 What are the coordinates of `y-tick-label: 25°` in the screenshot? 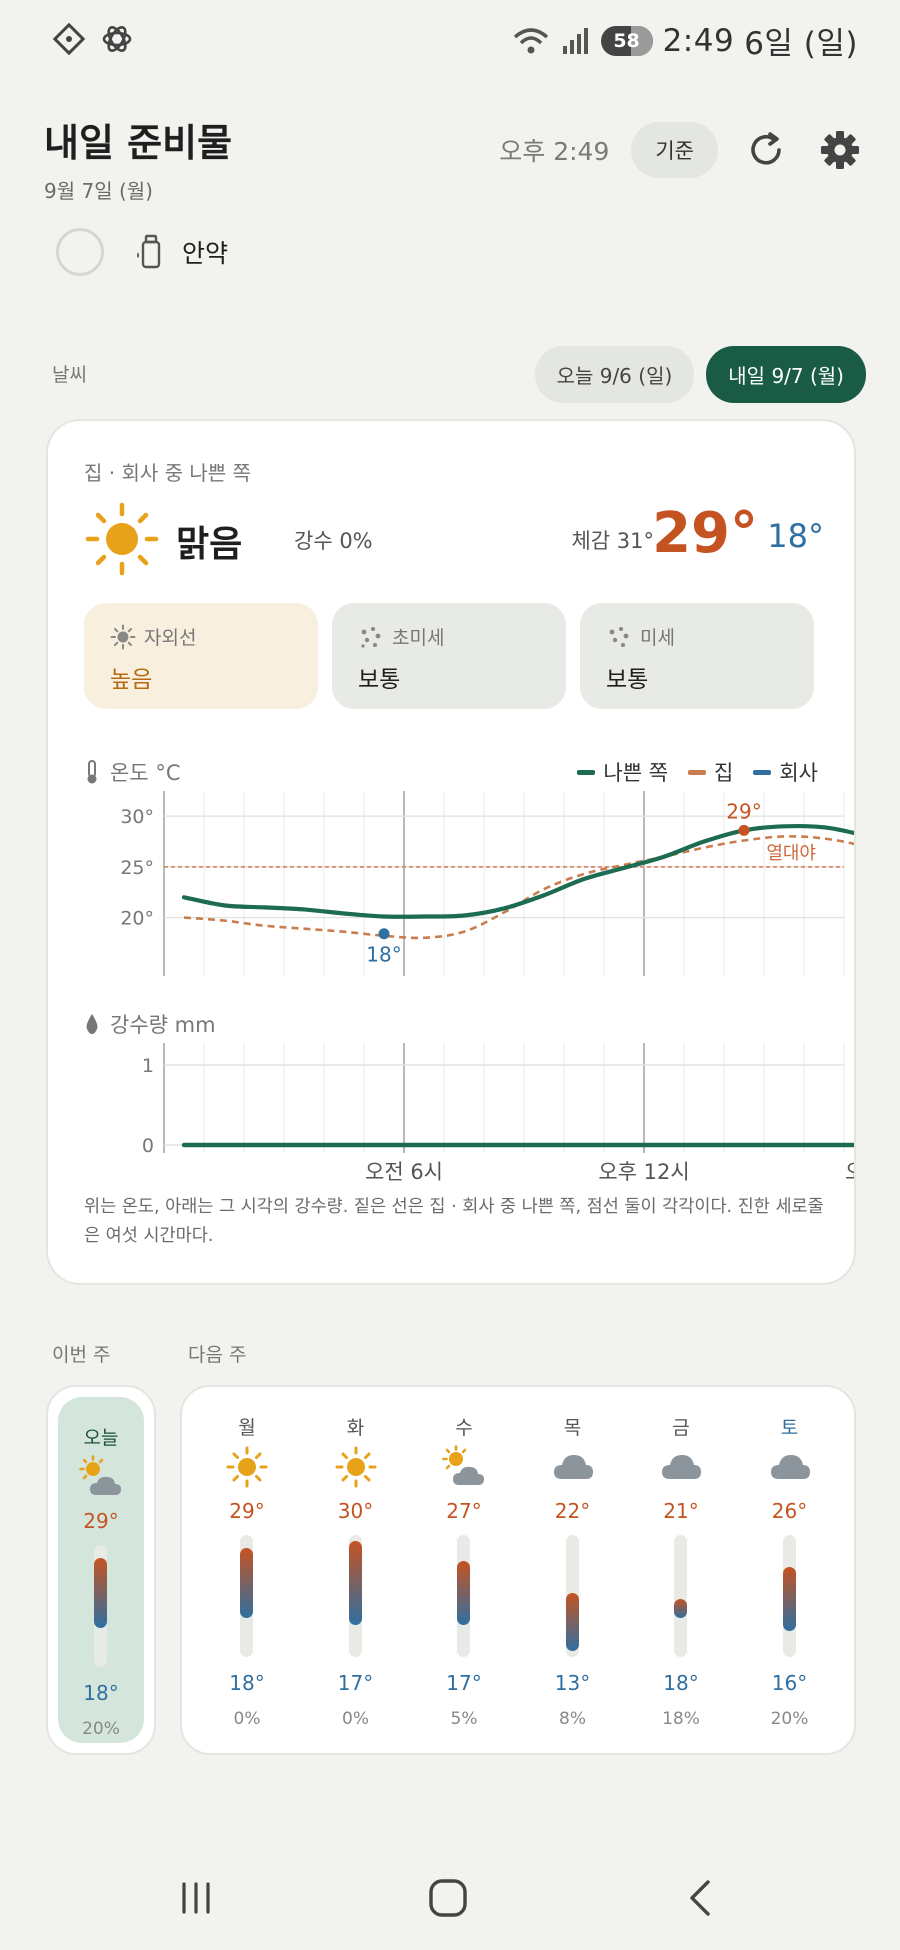 It's located at (137, 868).